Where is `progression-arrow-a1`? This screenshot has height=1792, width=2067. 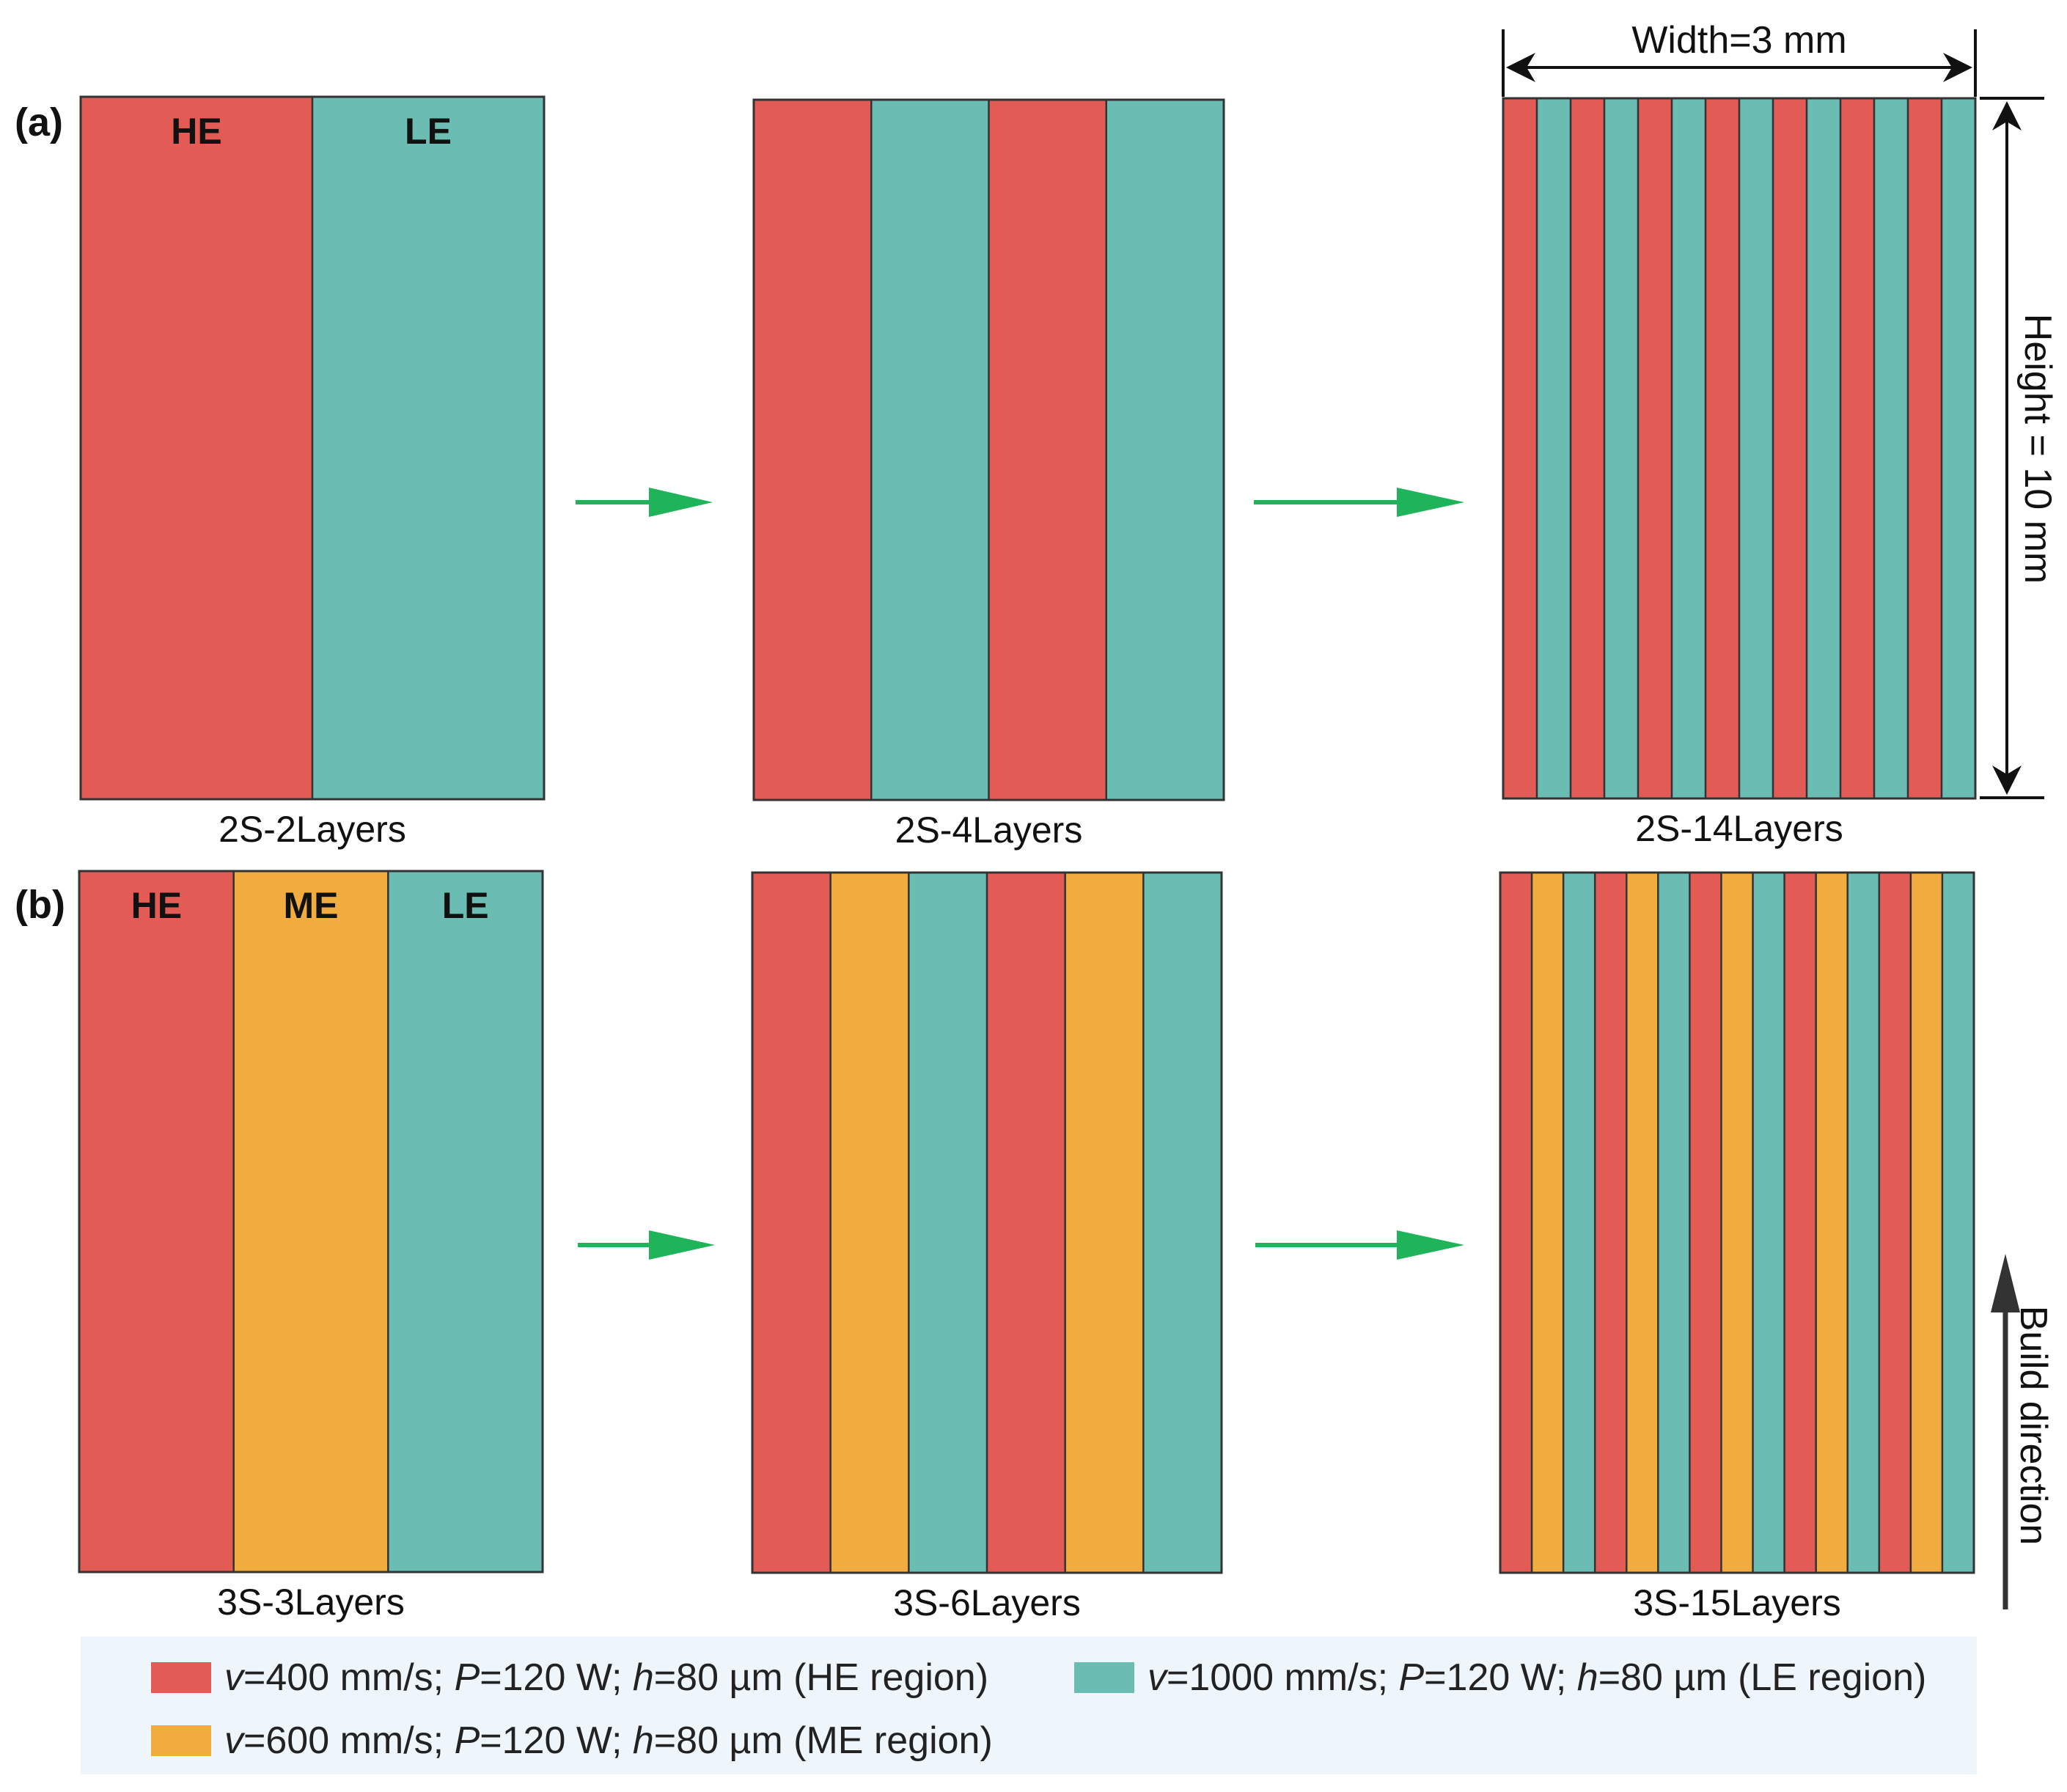 progression-arrow-a1 is located at coordinates (644, 503).